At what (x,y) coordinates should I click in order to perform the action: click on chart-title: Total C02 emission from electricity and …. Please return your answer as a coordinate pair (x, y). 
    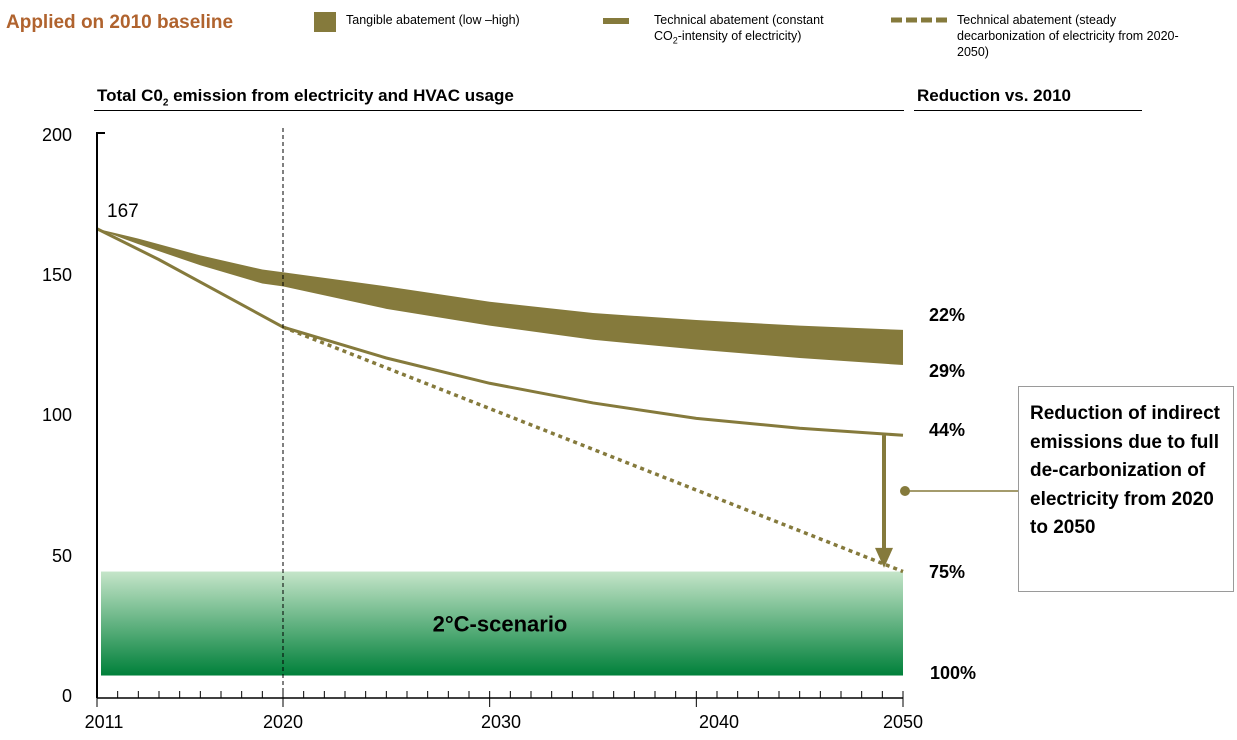
    Looking at the image, I should click on (305, 97).